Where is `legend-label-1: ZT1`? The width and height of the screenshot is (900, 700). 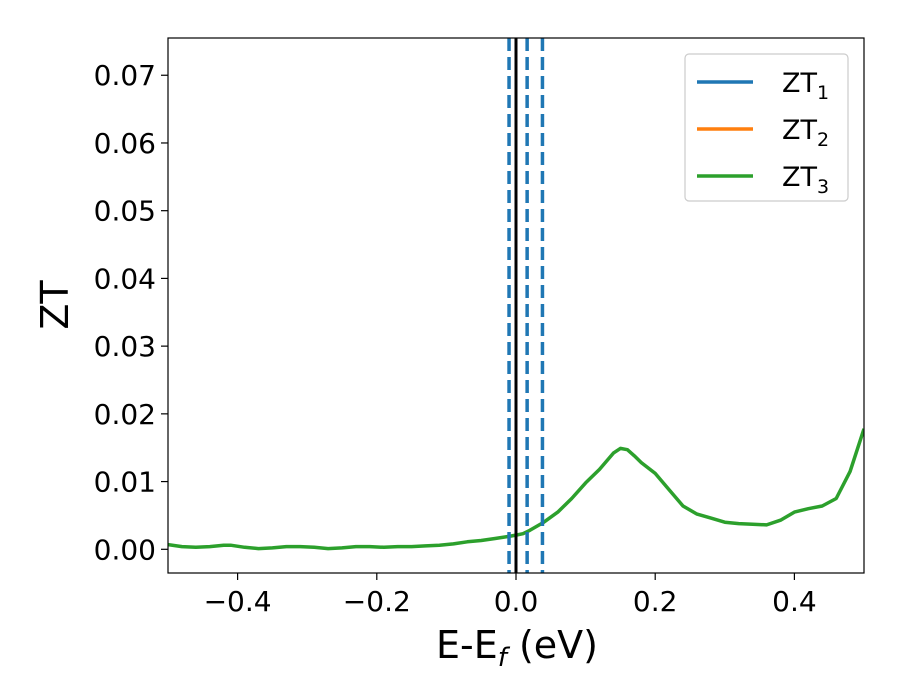
legend-label-1: ZT1 is located at coordinates (805, 86).